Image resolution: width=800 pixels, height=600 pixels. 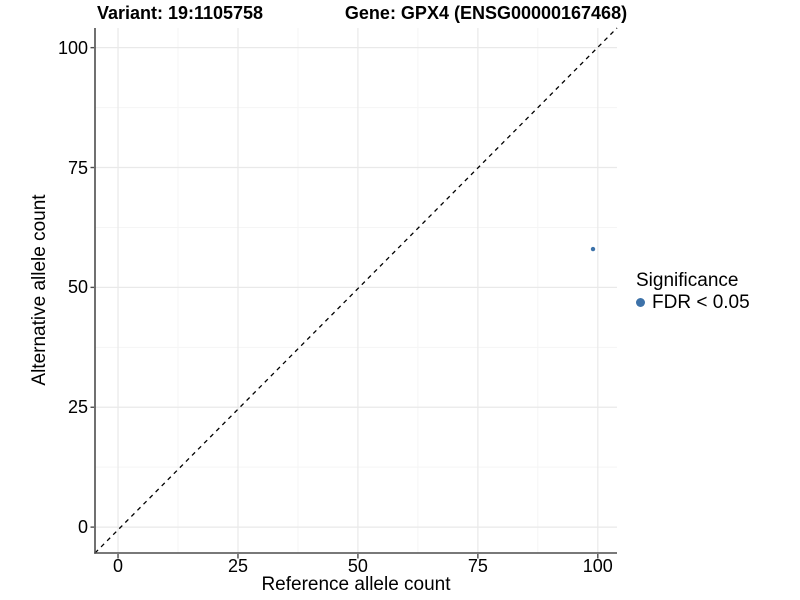 I want to click on y-tick-label: 50, so click(x=77, y=287).